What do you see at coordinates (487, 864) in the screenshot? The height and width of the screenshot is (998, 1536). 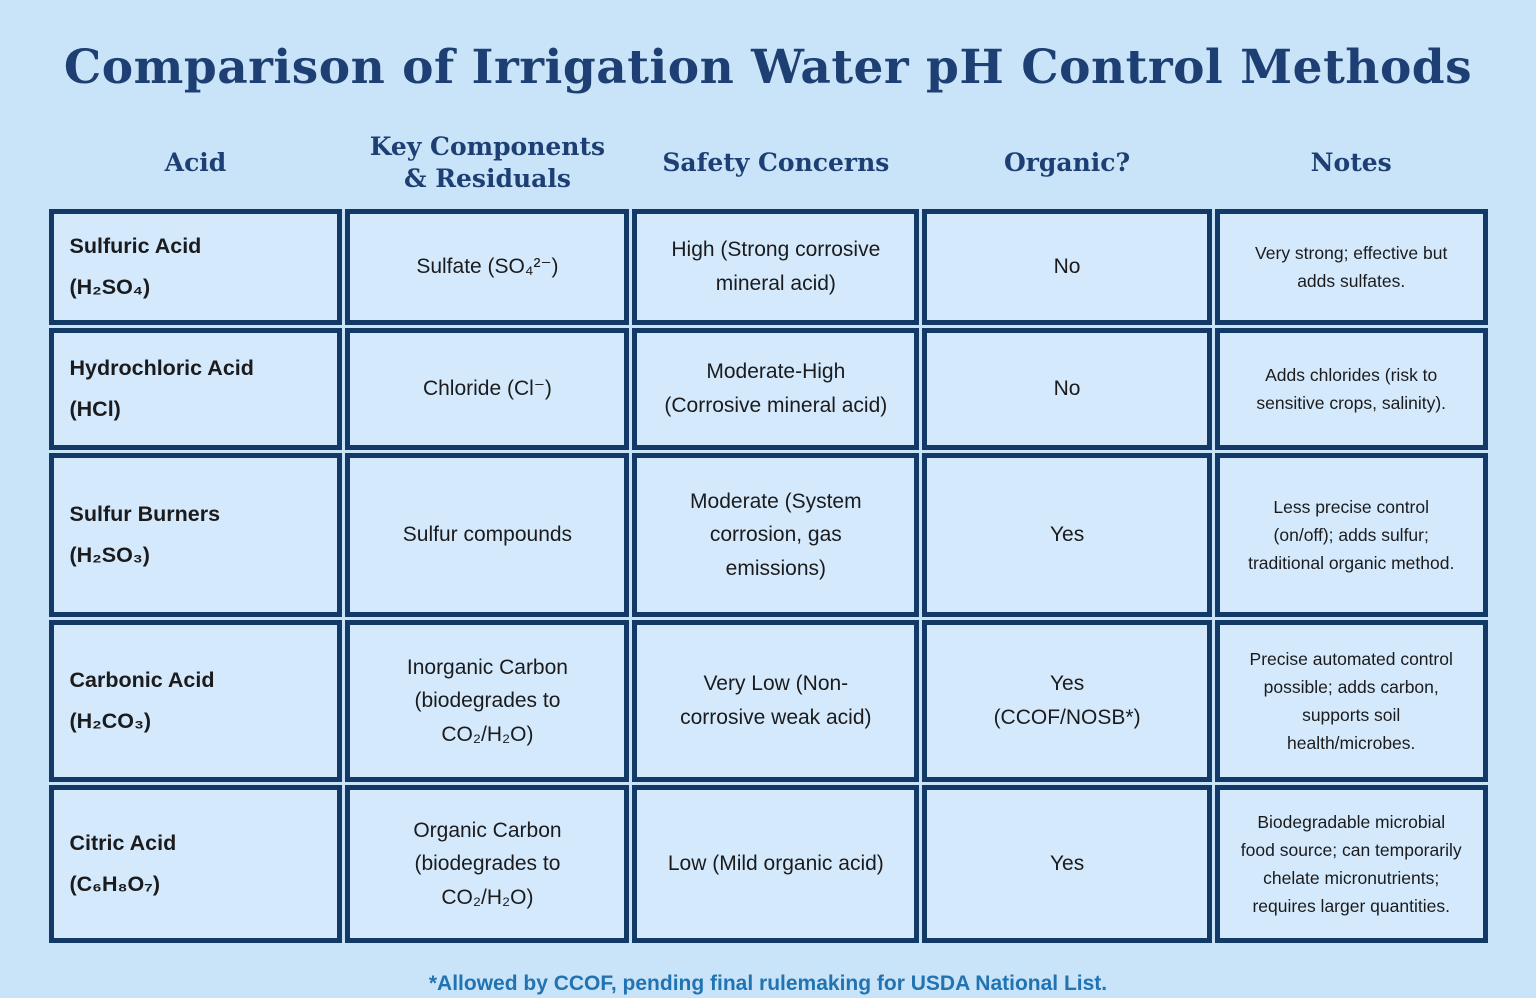 I see `components-cell: Organic Carbon (biodegrades to CO₂/H₂O)` at bounding box center [487, 864].